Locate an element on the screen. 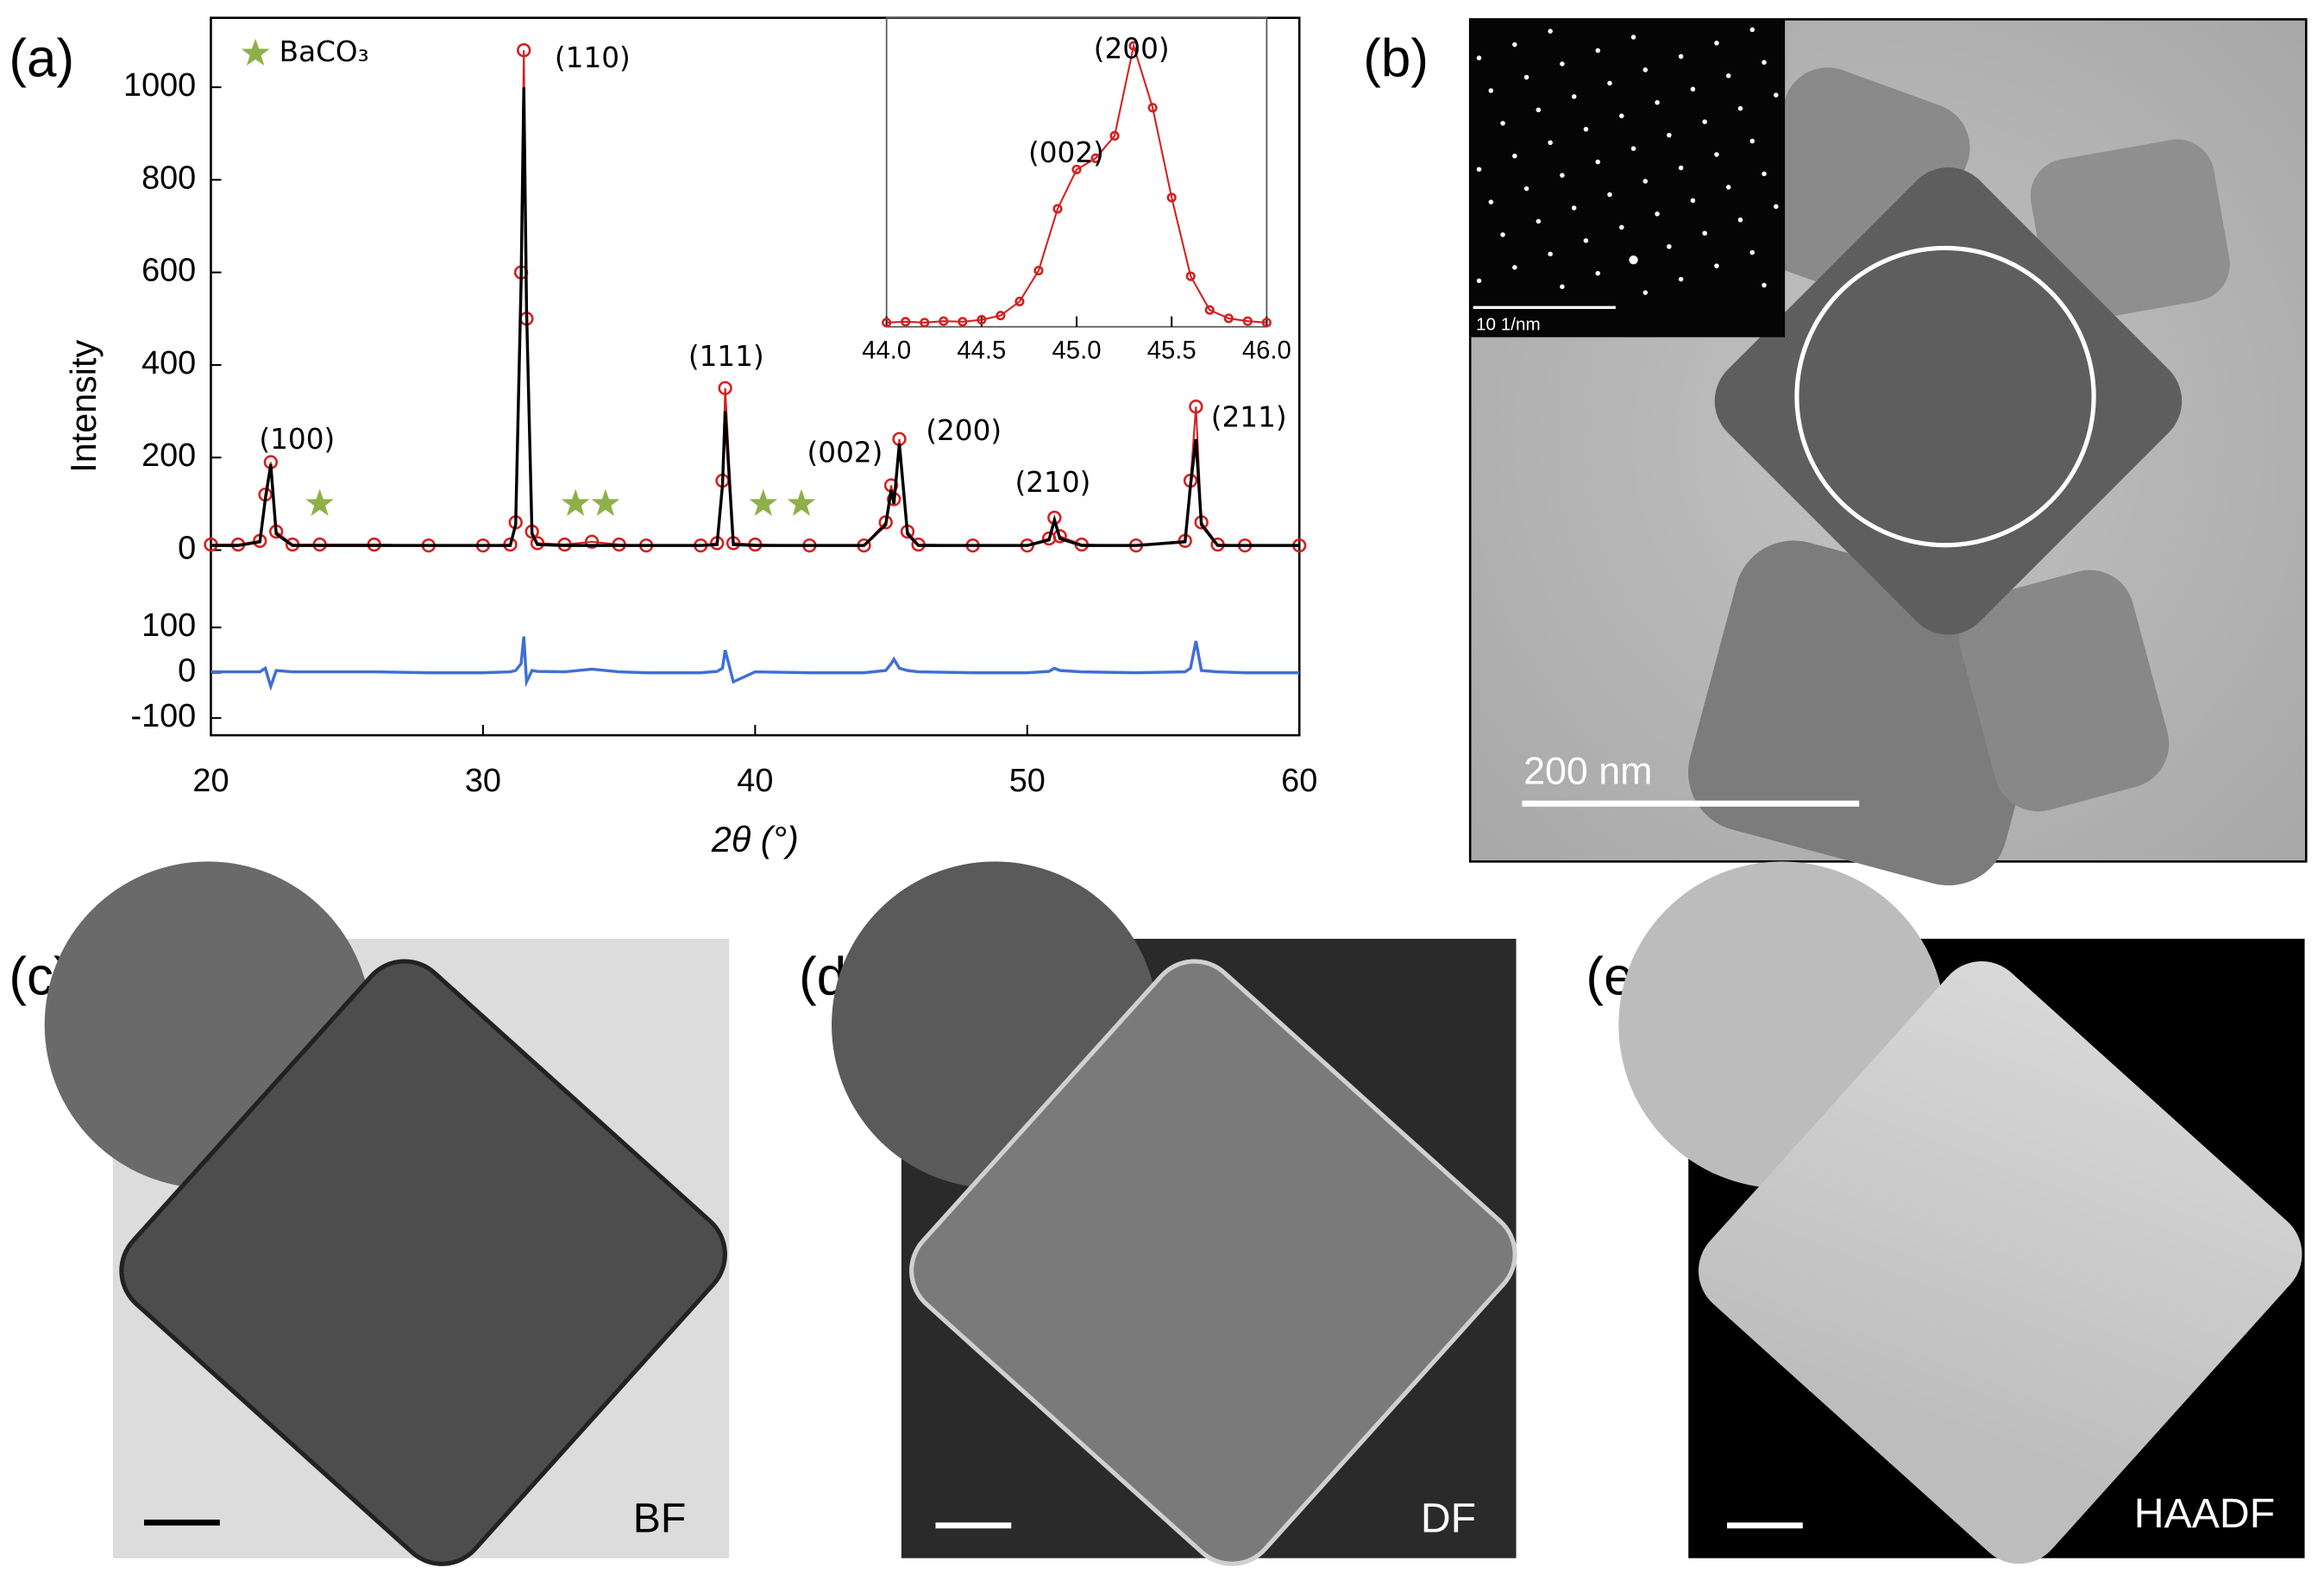 The image size is (2324, 1580). y-axis-label: Intensity is located at coordinates (84, 406).